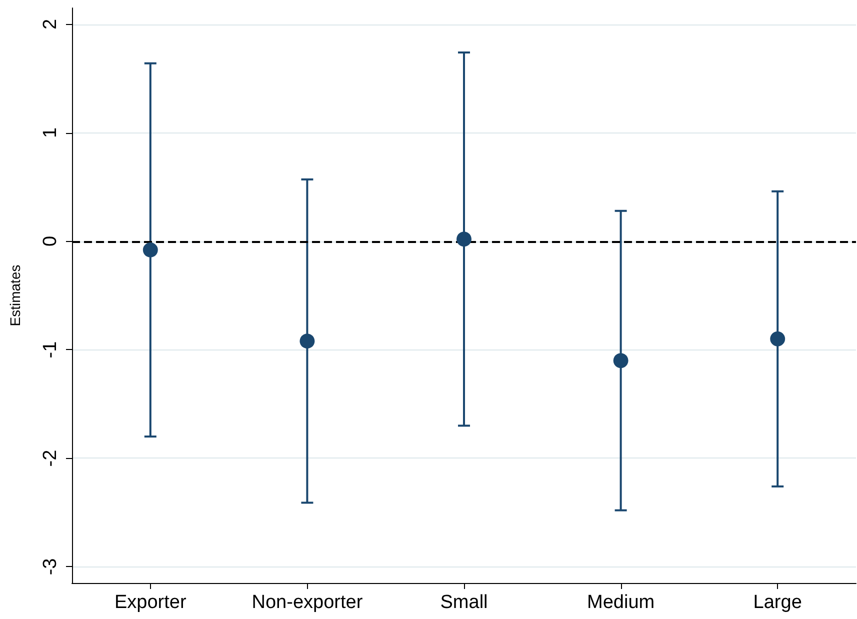  I want to click on x-tick-label: Medium, so click(621, 602).